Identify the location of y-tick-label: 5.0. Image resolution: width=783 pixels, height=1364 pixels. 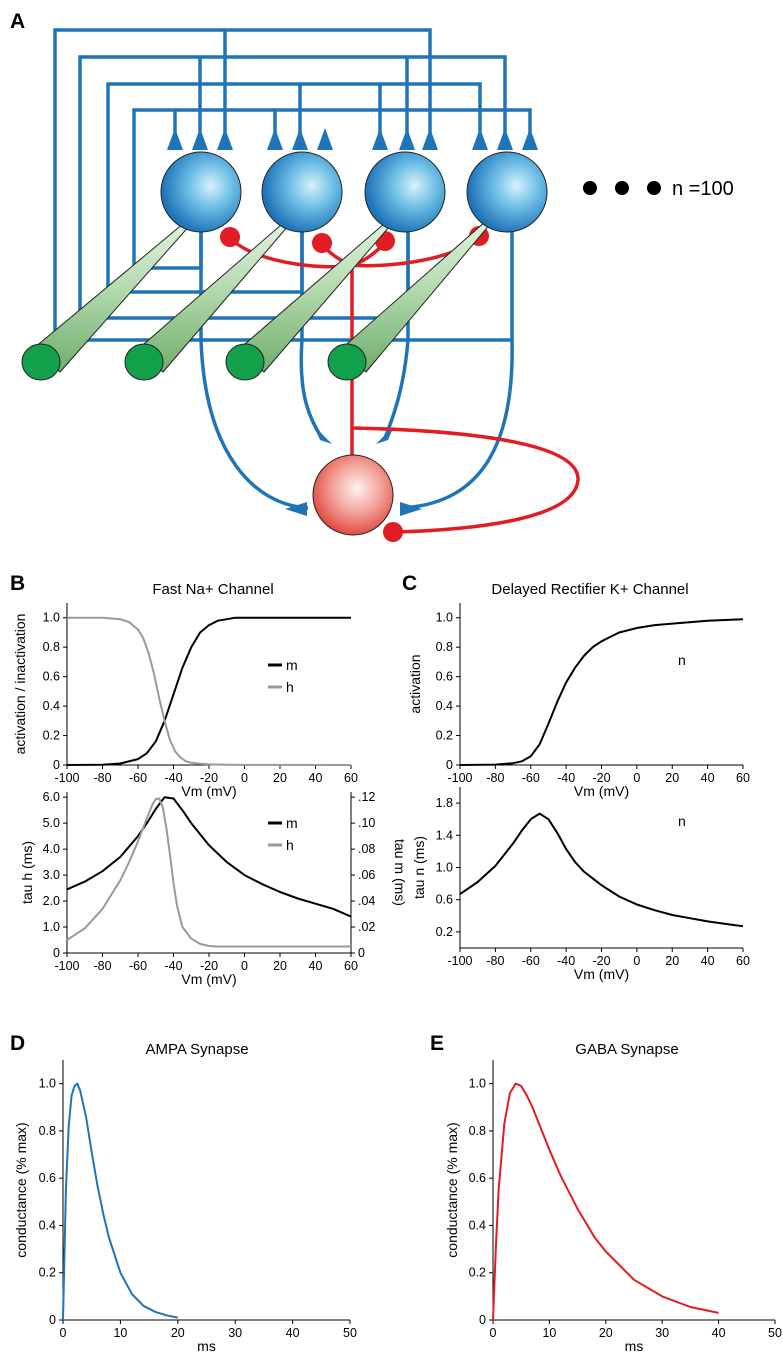
(51, 823).